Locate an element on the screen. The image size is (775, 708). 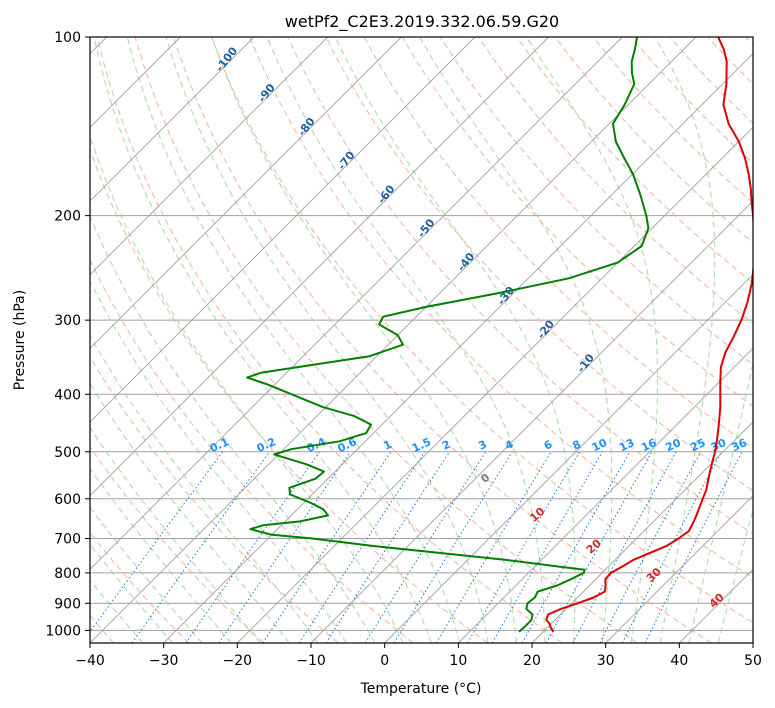
y-tick-label: 700 is located at coordinates (67, 540).